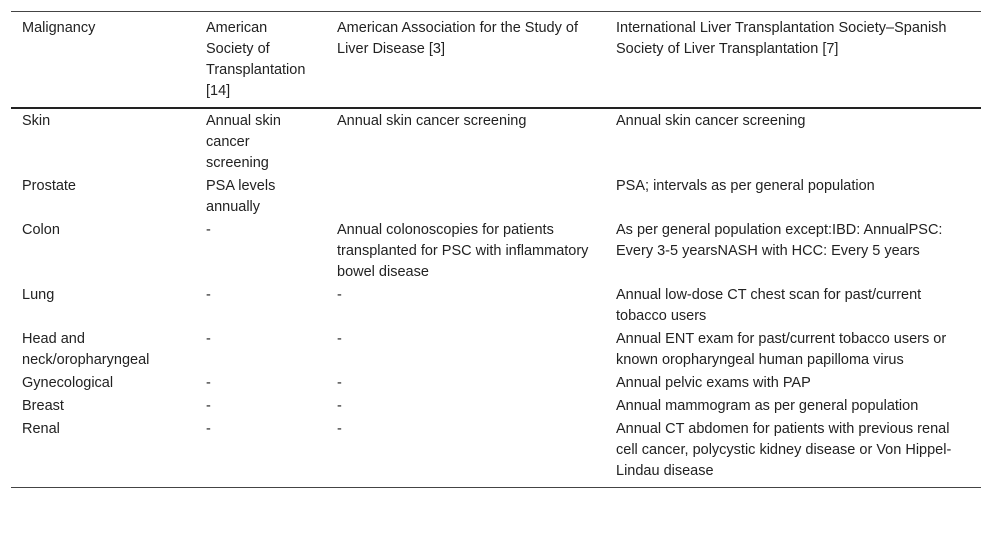  Describe the element at coordinates (41, 230) in the screenshot. I see `table-cell: Colon` at that location.